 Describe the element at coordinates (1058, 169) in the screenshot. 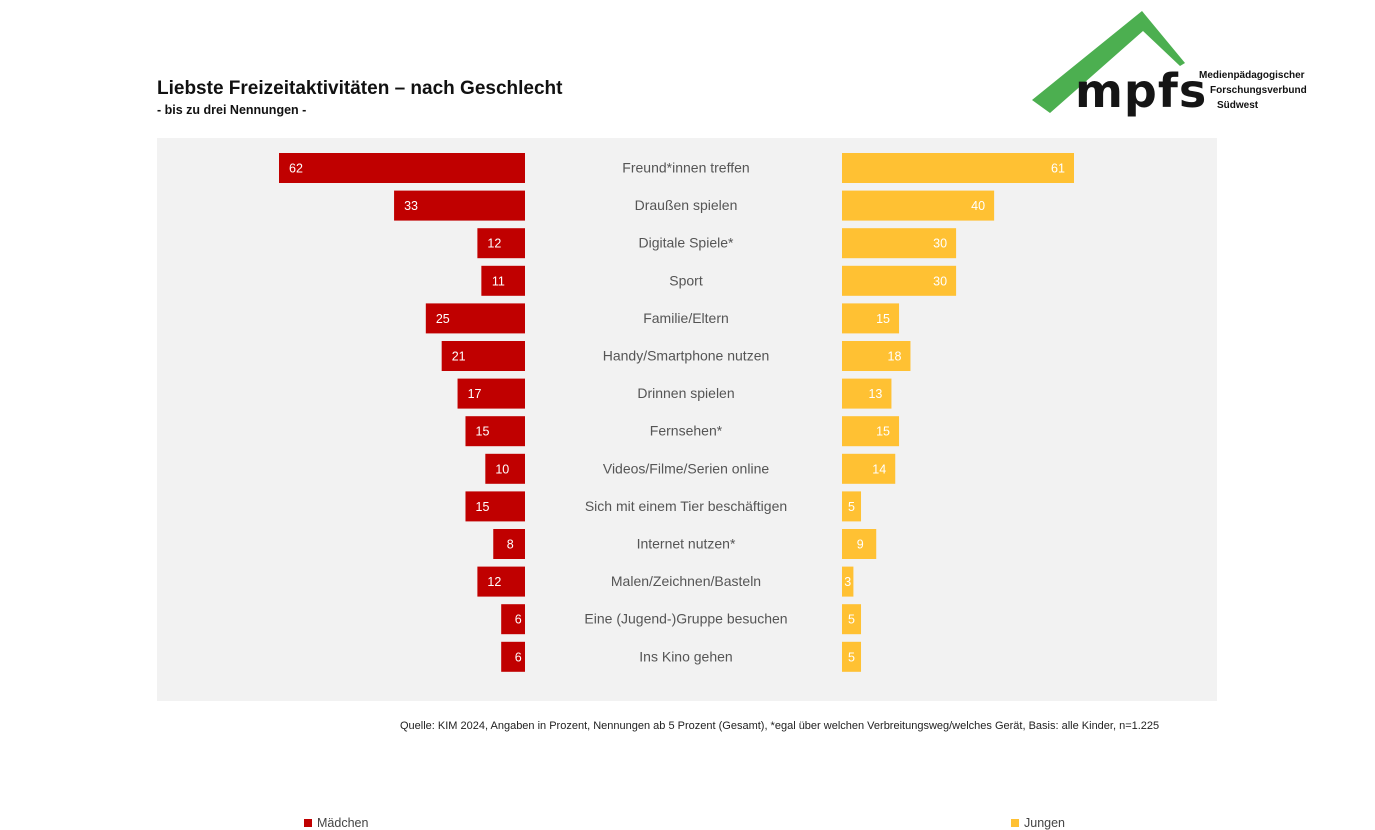

I see `data-label-jungen: 61` at that location.